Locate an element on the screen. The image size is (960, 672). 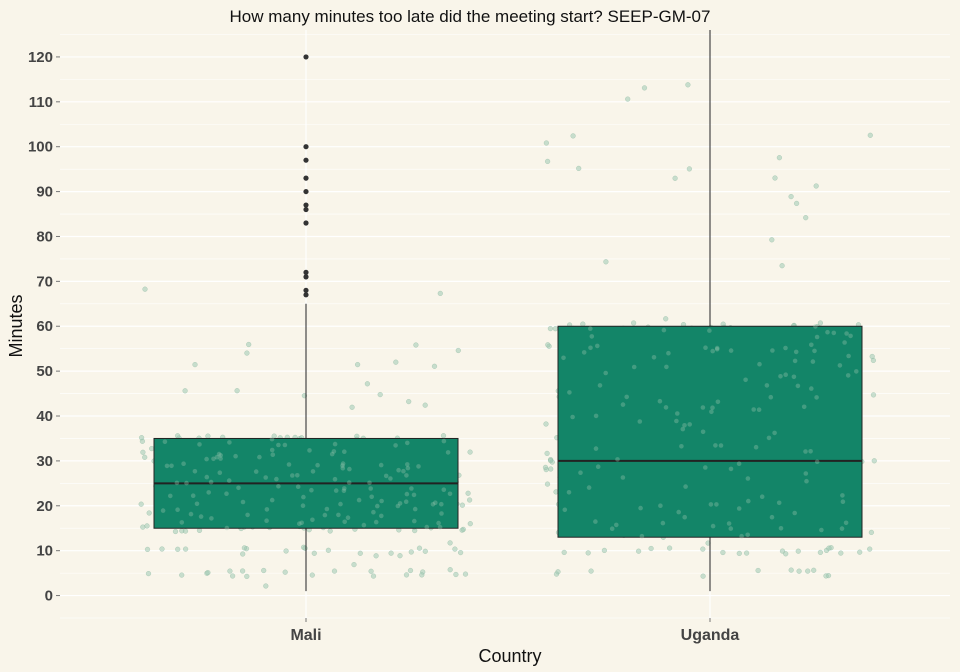
y-tick-label: 10 is located at coordinates (44, 551).